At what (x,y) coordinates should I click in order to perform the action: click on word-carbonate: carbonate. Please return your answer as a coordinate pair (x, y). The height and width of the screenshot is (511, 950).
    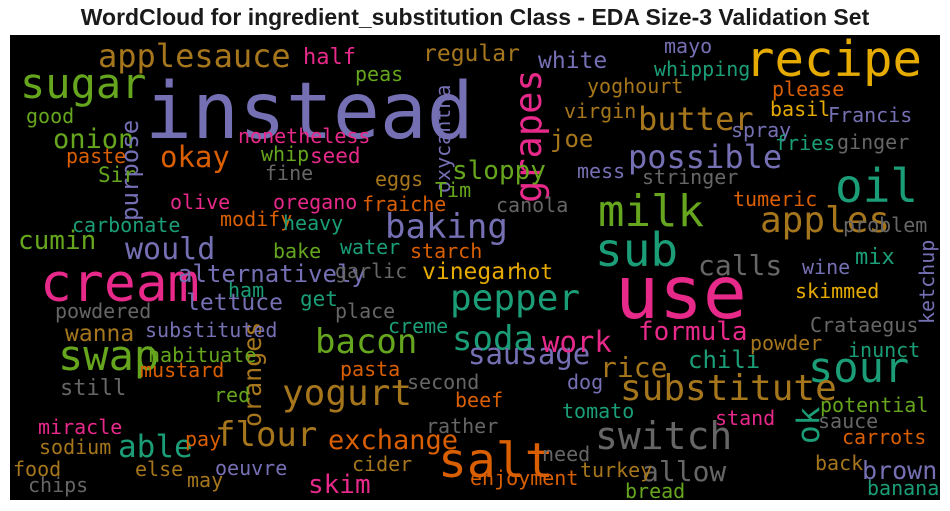
    Looking at the image, I should click on (126, 225).